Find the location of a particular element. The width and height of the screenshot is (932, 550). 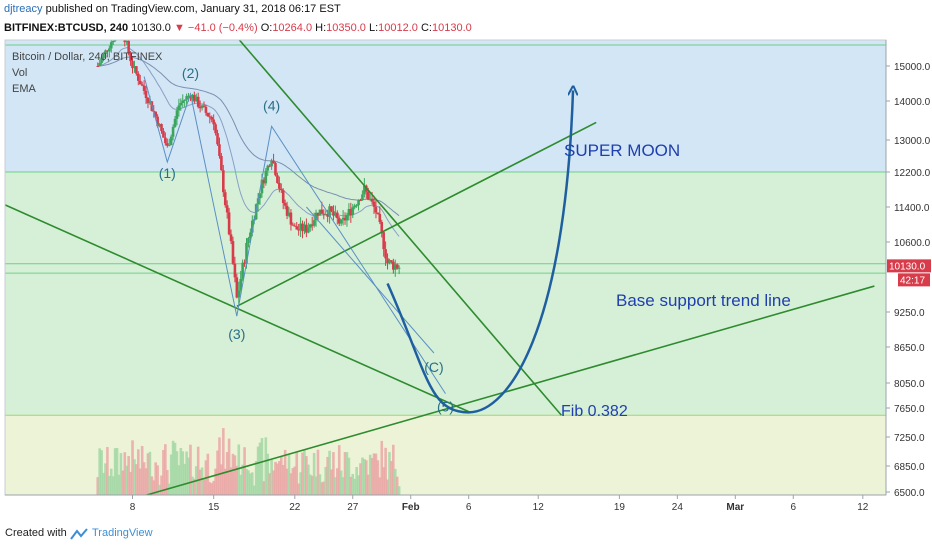

ohlc-open: 10264.0 is located at coordinates (292, 28).